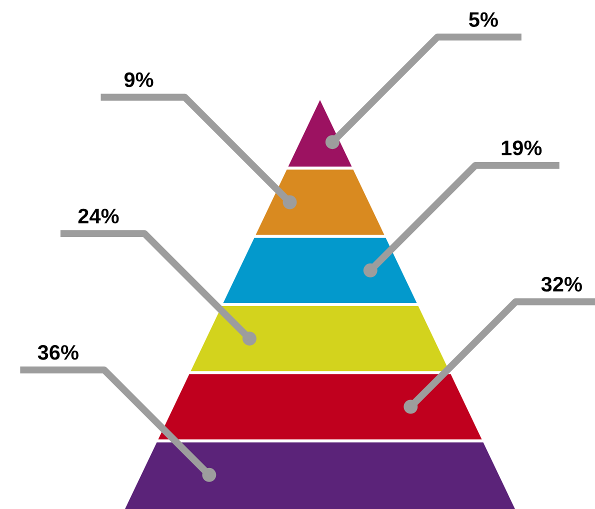 This screenshot has height=509, width=595. What do you see at coordinates (58, 352) in the screenshot?
I see `data-label: 36%` at bounding box center [58, 352].